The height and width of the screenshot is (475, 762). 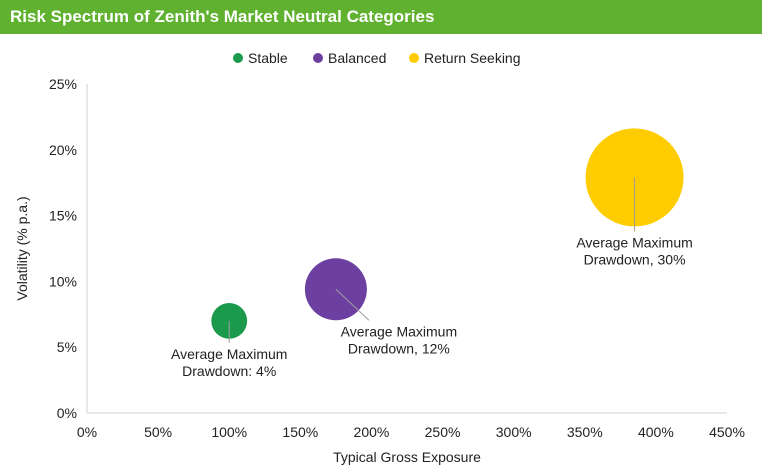 I want to click on y-tick-label: 15%, so click(x=63, y=216).